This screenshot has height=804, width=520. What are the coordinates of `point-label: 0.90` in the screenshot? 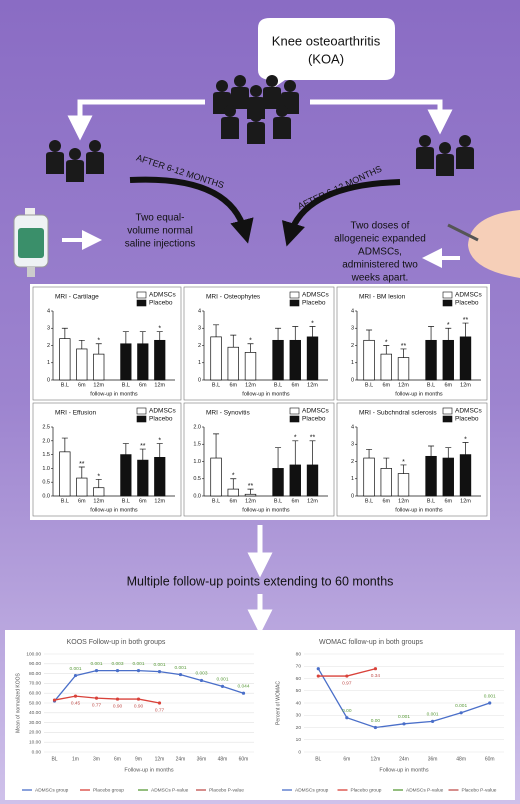 It's located at (118, 706).